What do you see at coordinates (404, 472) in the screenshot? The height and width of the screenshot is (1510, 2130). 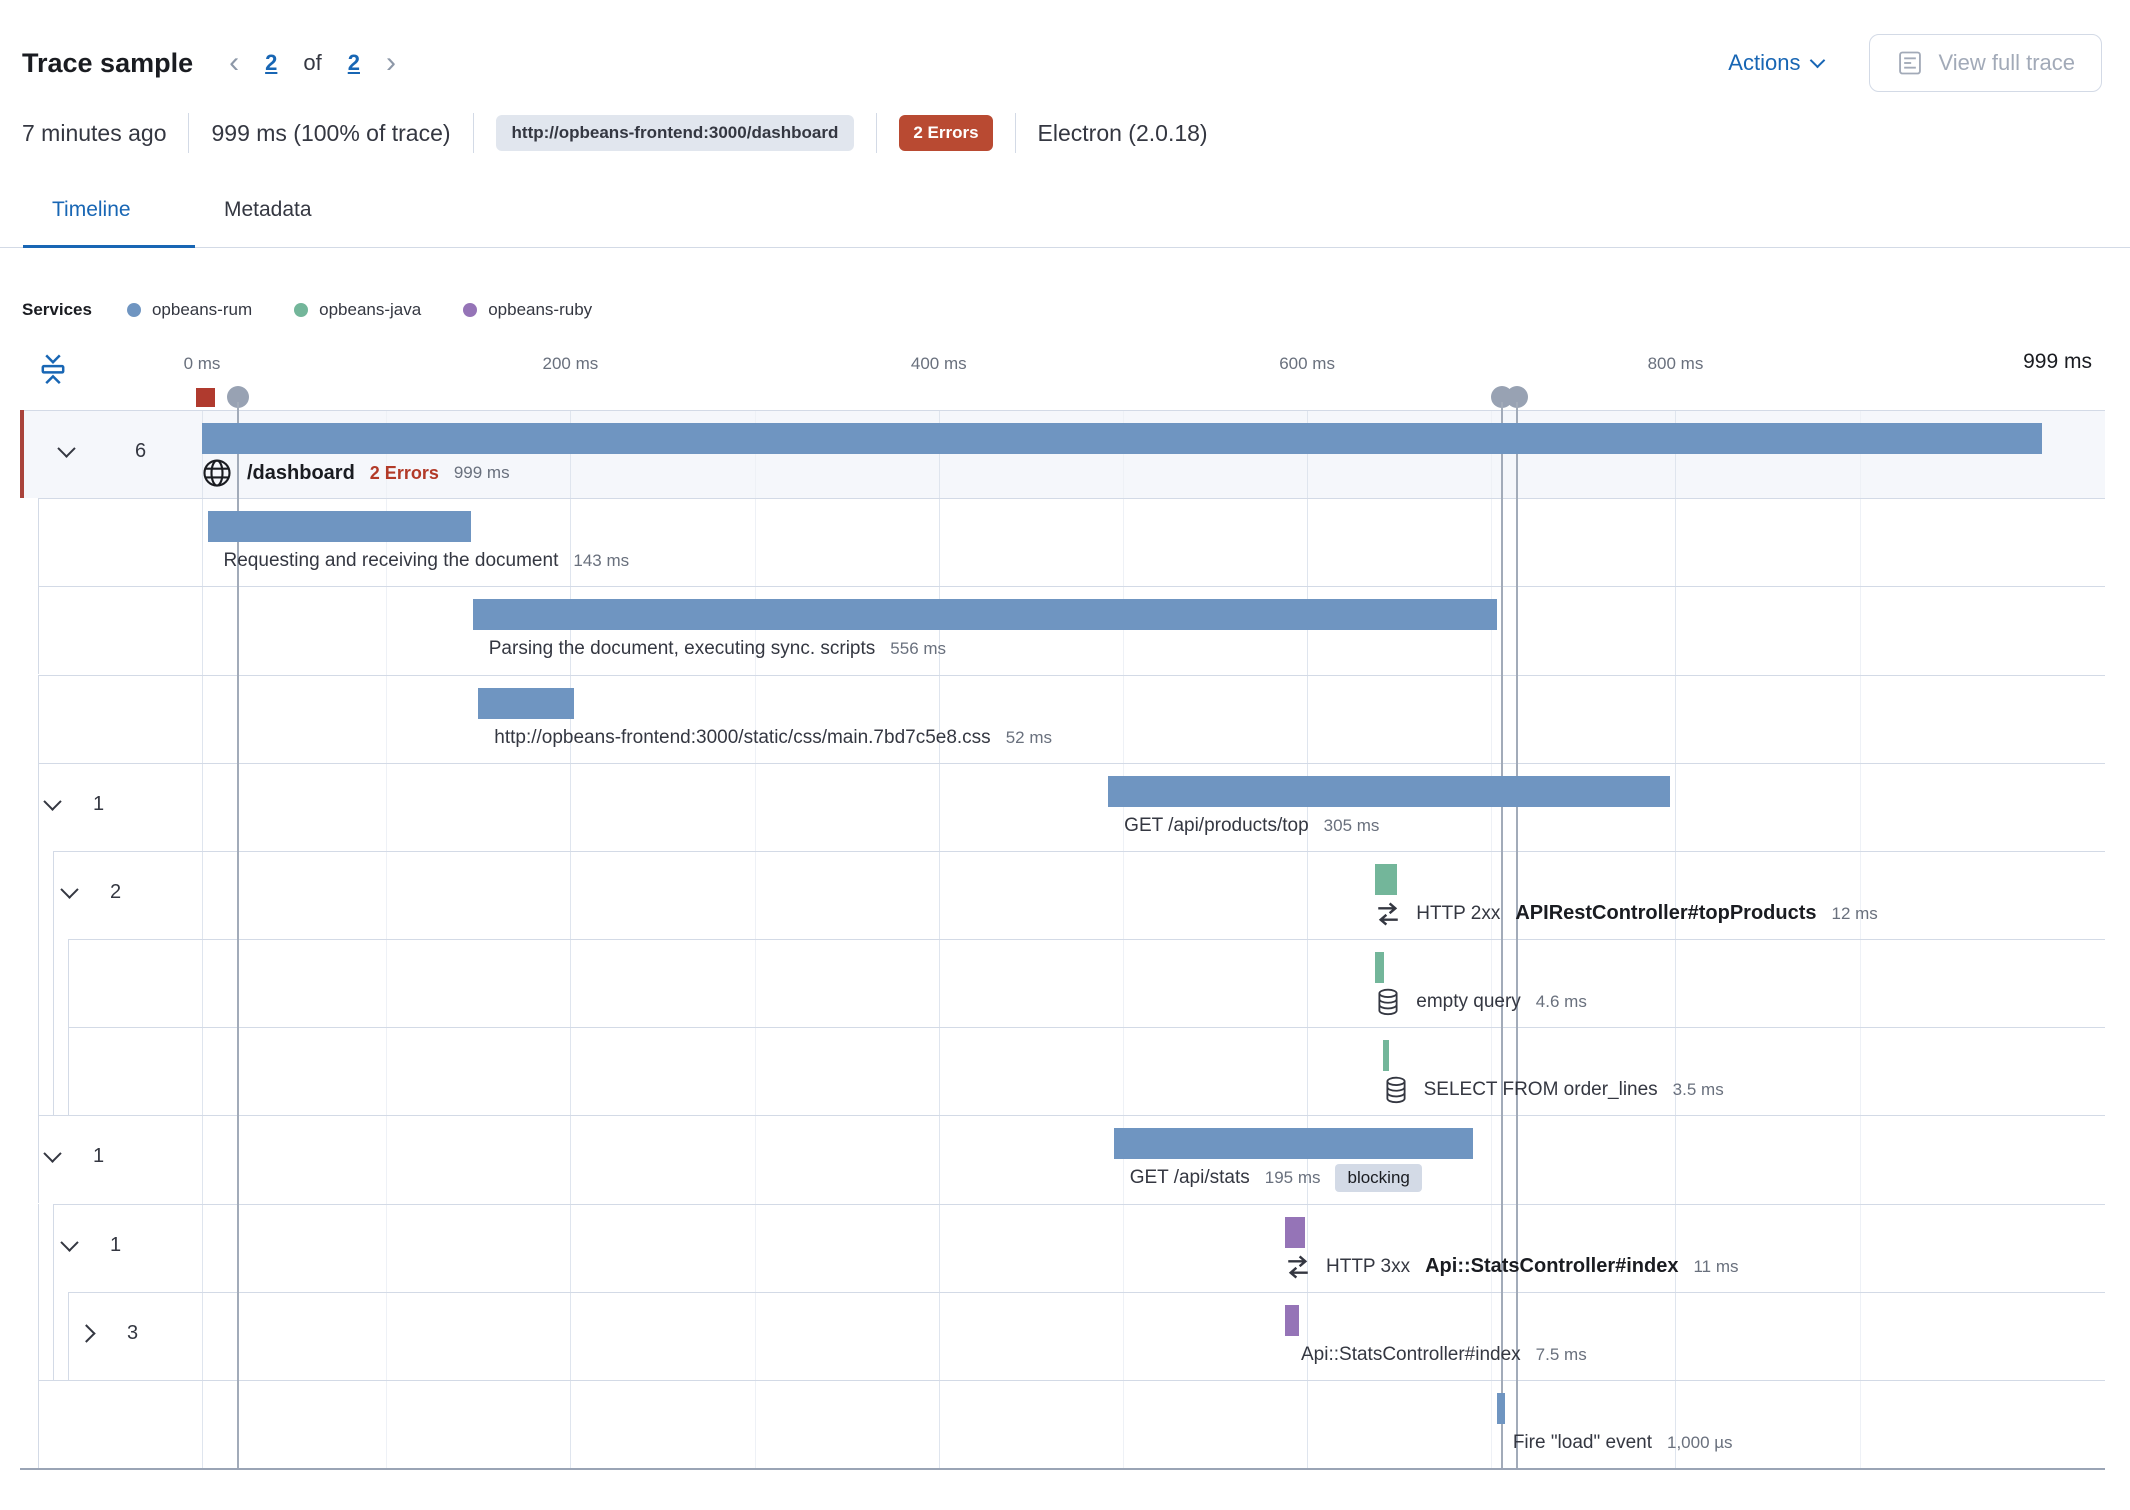 I see `span-errors-label: 2 Errors` at bounding box center [404, 472].